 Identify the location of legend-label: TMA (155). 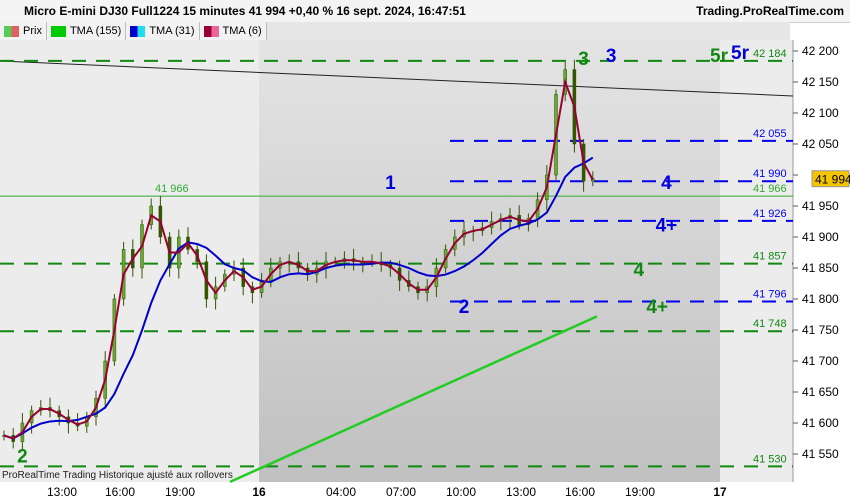
(95, 31).